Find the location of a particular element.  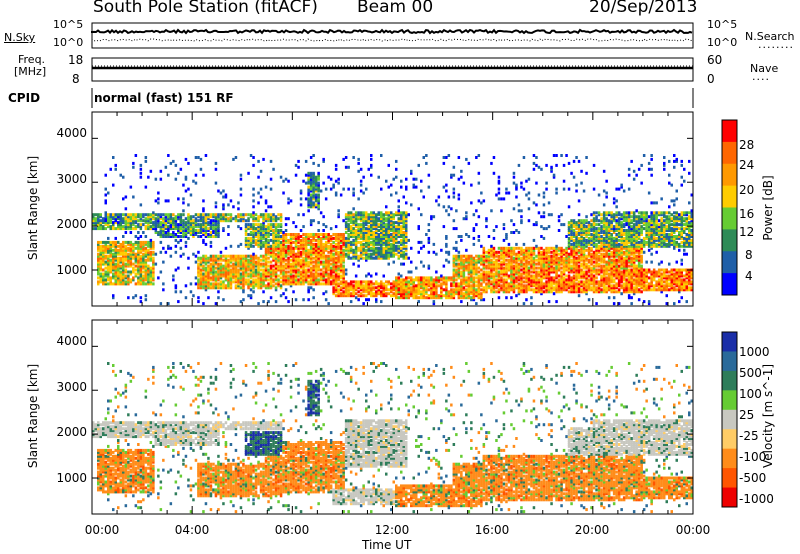

n-search-trace is located at coordinates (392, 40).